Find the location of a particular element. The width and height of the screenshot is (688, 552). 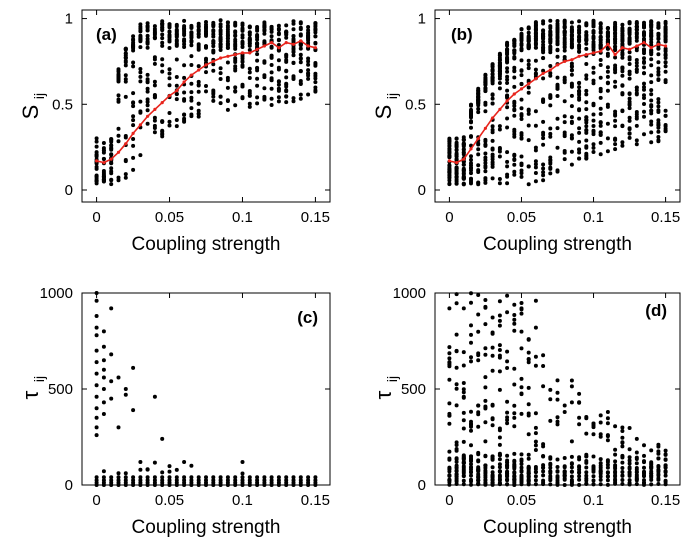

scatter-points is located at coordinates (206, 102).